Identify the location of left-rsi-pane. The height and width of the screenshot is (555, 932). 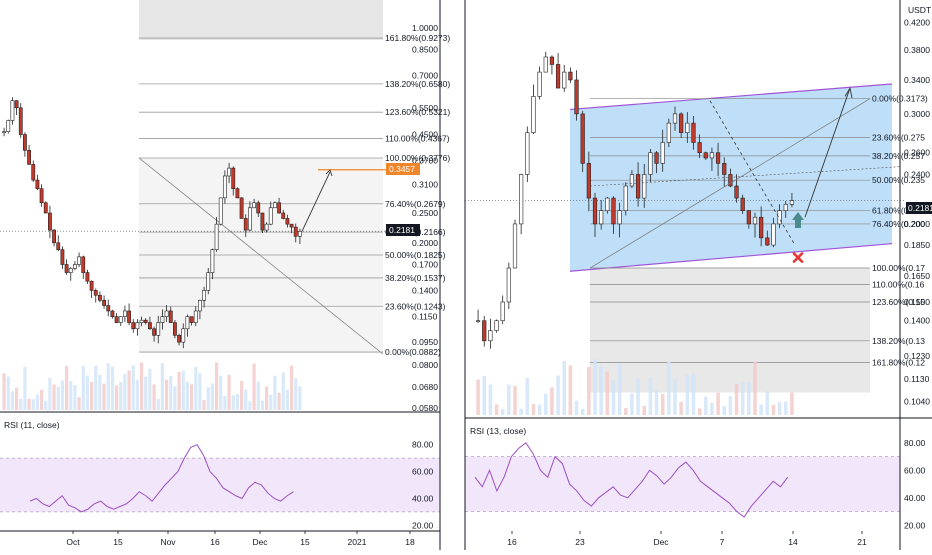
(220, 478).